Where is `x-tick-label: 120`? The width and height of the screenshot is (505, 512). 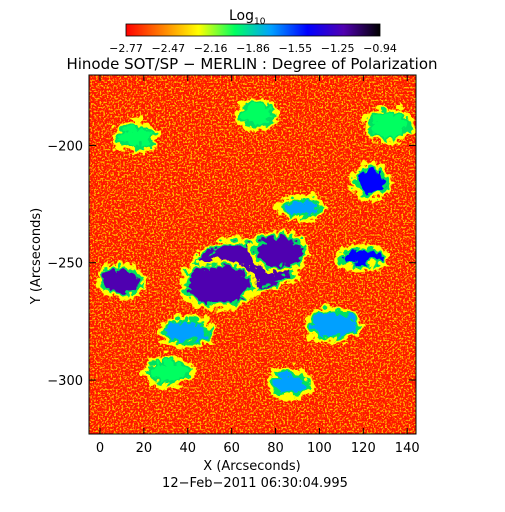 x-tick-label: 120 is located at coordinates (363, 448).